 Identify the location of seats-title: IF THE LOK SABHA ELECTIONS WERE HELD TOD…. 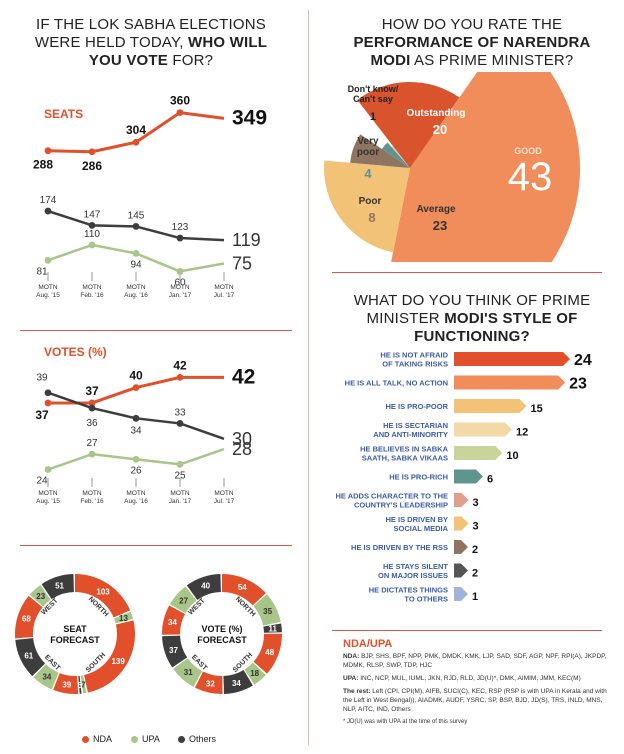
(151, 42).